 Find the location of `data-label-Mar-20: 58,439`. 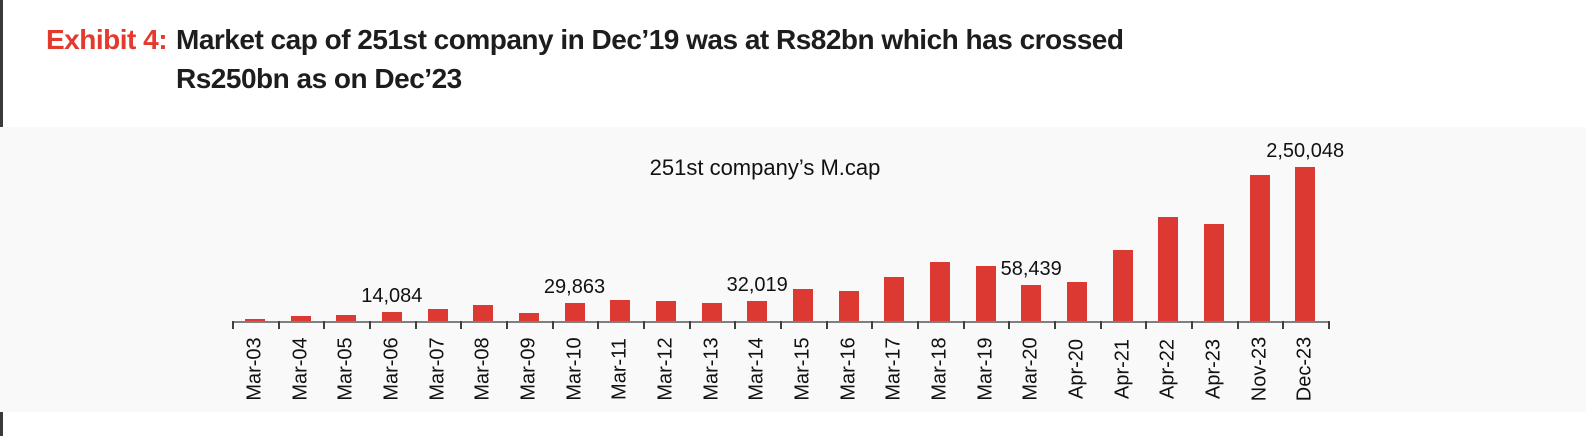

data-label-Mar-20: 58,439 is located at coordinates (1031, 268).